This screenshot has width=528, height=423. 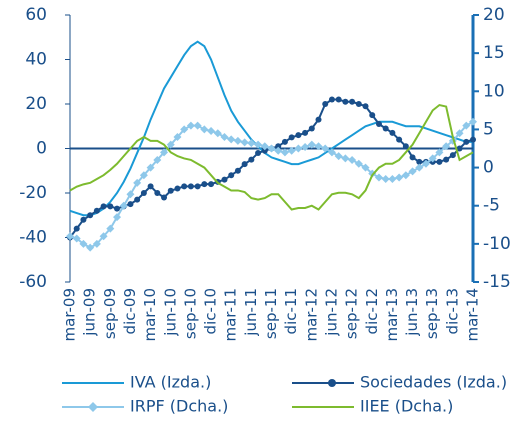 I want to click on y2-tick-label: 15, so click(x=494, y=53).